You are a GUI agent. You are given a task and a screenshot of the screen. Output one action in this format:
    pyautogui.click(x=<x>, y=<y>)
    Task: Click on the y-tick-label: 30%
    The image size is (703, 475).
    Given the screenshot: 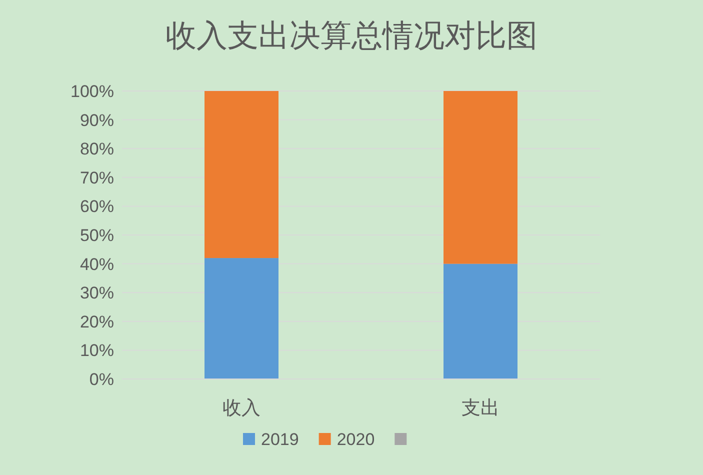 What is the action you would take?
    pyautogui.click(x=97, y=293)
    